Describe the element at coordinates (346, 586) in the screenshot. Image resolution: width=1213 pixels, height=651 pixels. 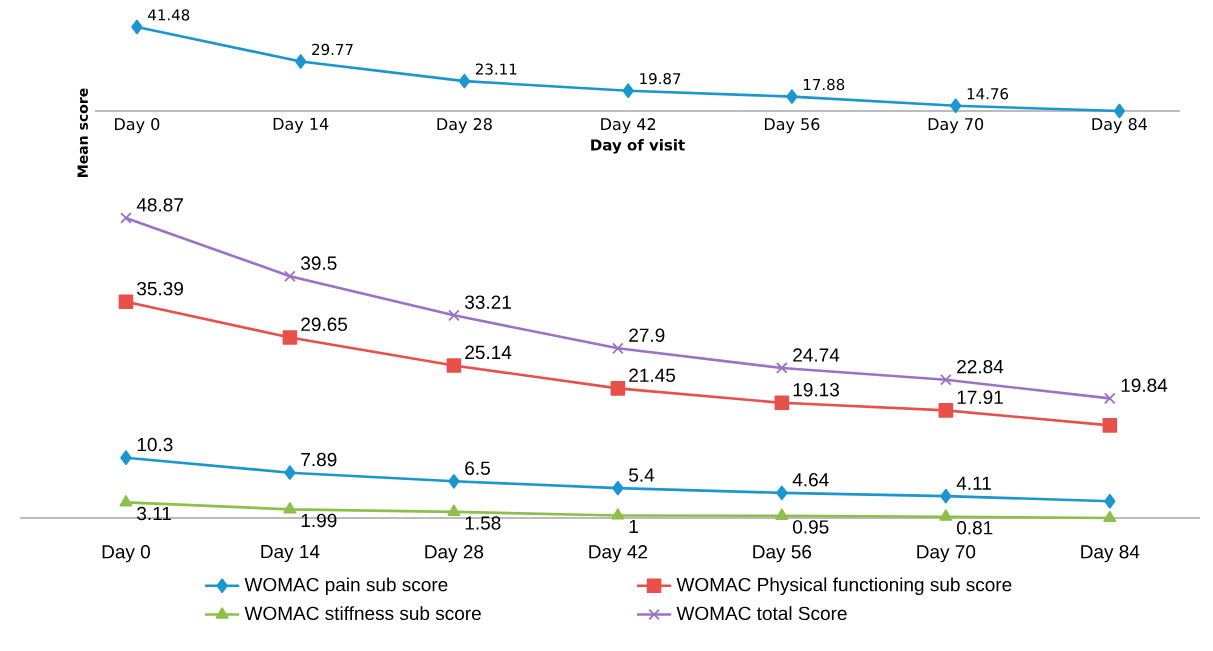
I see `legend-label: WOMAC pain sub score` at that location.